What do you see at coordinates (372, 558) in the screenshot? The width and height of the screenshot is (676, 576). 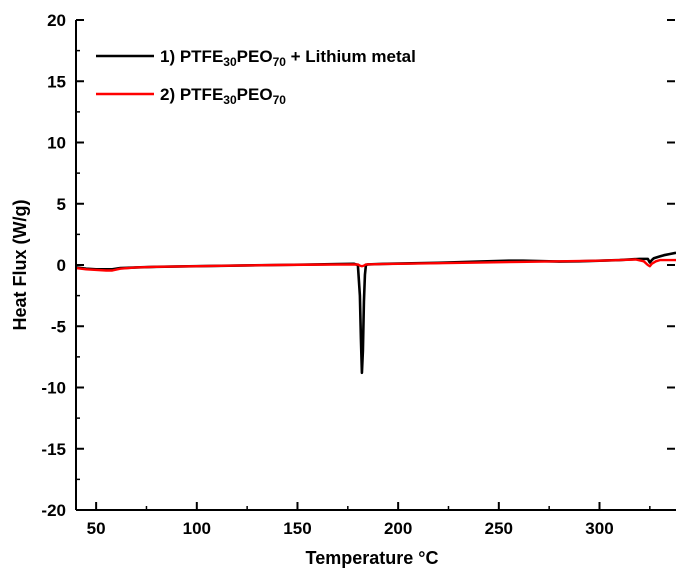 I see `x-axis-title: Temperature °C` at bounding box center [372, 558].